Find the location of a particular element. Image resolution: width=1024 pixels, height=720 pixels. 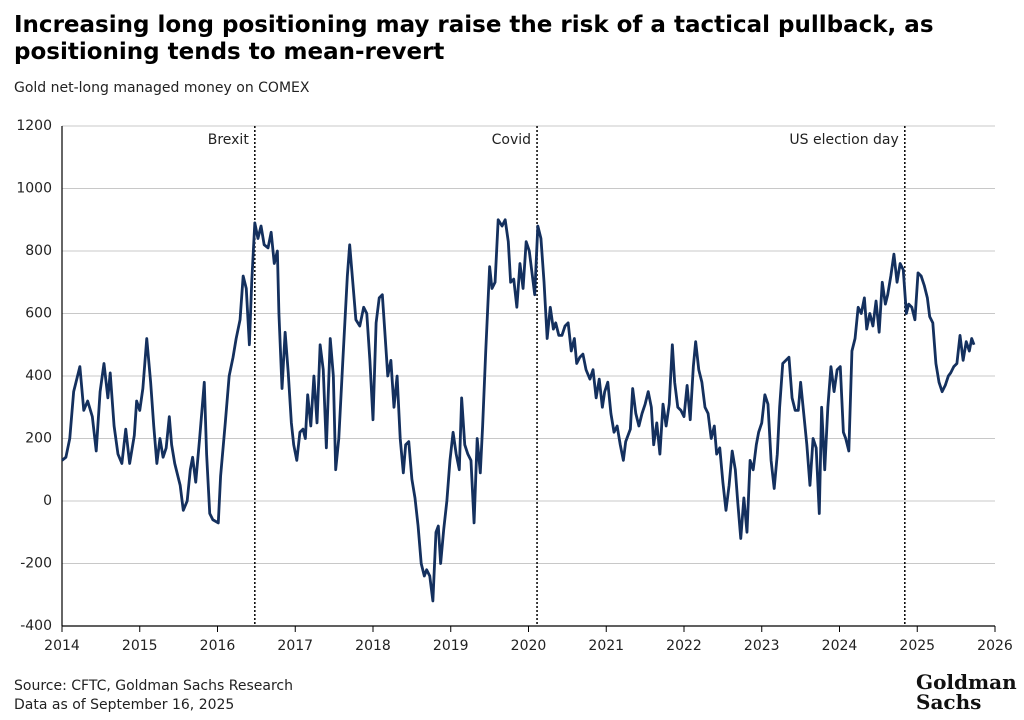

x-tick-label: 2015 is located at coordinates (140, 646).